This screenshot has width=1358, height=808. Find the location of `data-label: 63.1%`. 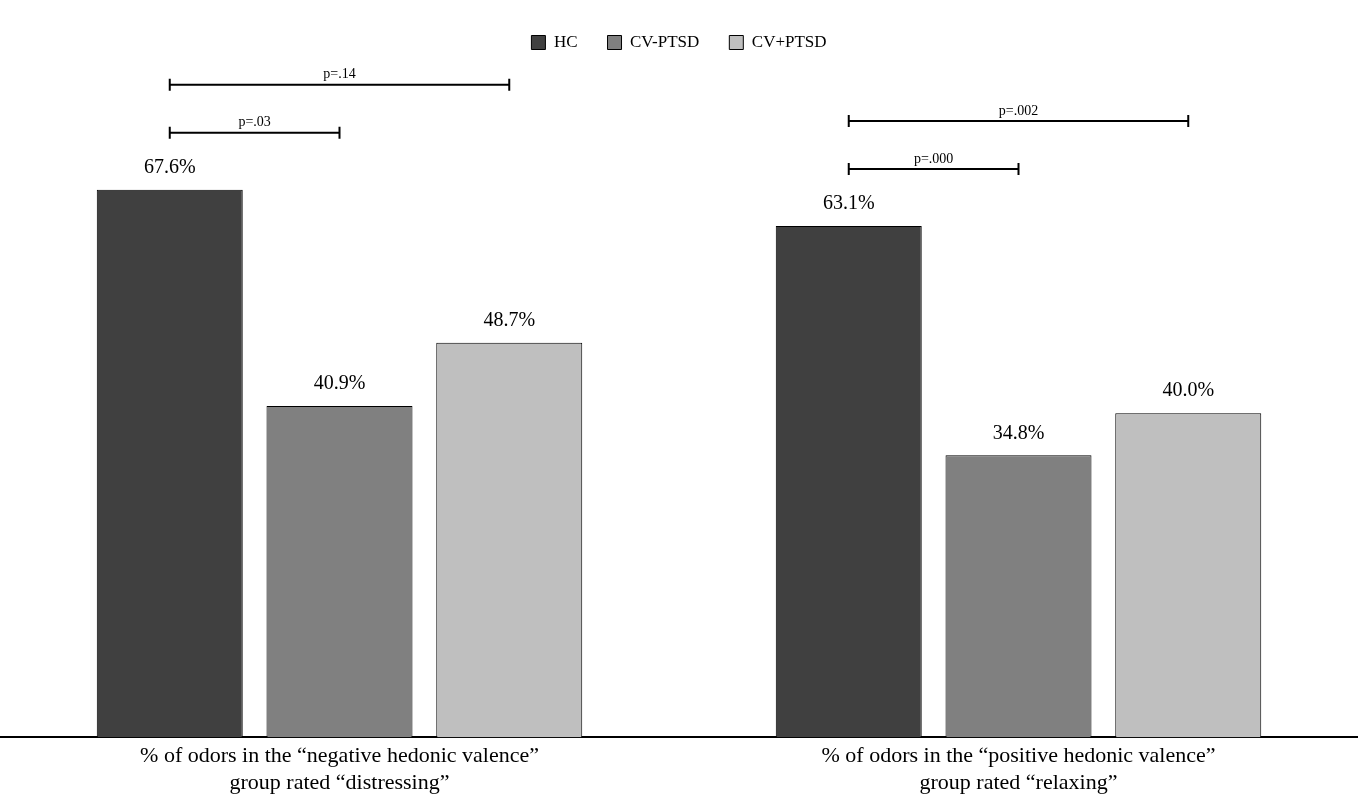

data-label: 63.1% is located at coordinates (848, 202).